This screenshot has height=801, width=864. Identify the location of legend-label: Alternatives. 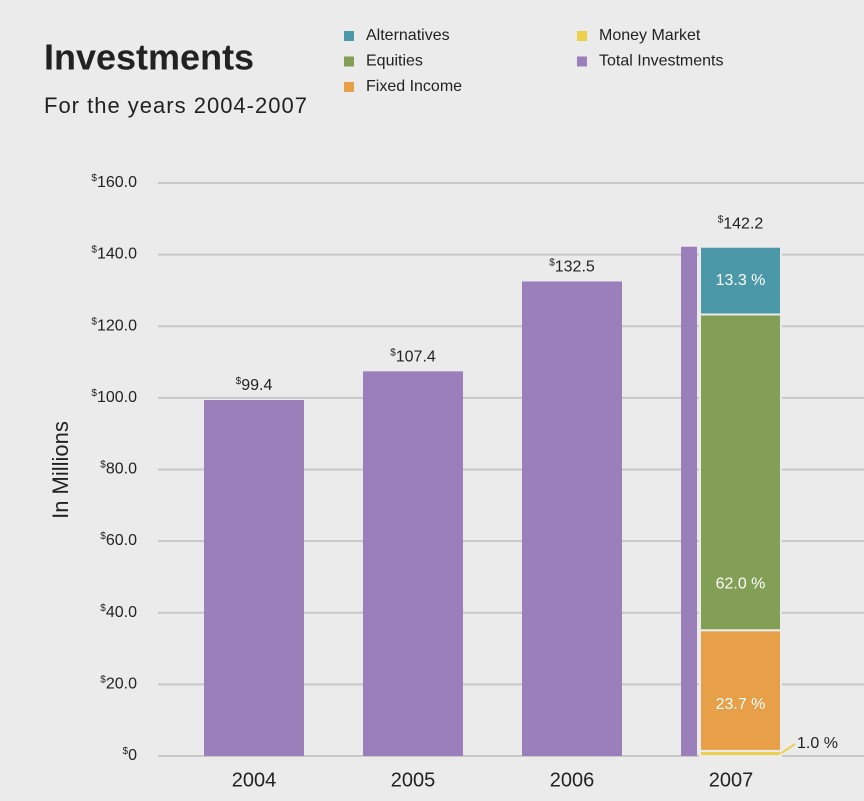
(408, 35).